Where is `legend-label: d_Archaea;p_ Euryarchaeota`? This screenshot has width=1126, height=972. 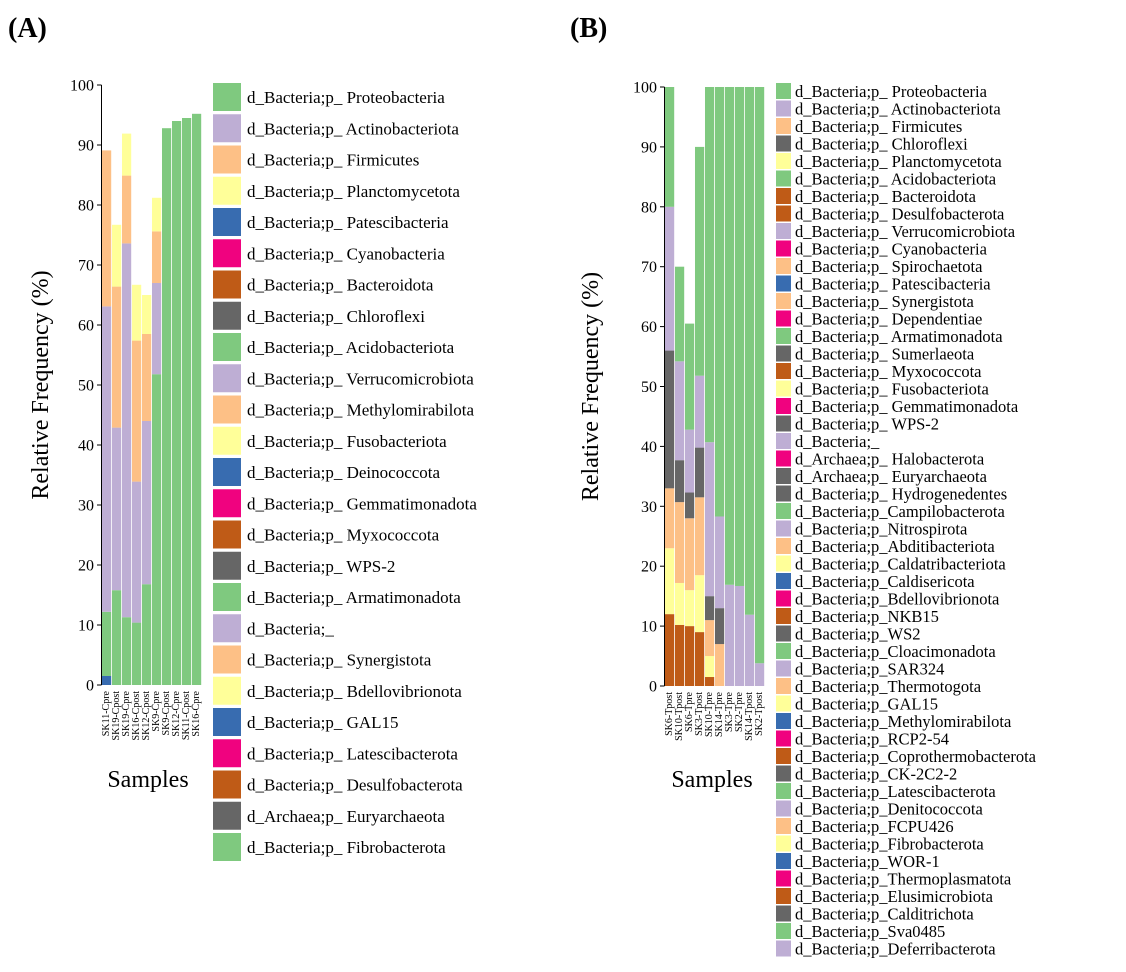 legend-label: d_Archaea;p_ Euryarchaeota is located at coordinates (346, 816).